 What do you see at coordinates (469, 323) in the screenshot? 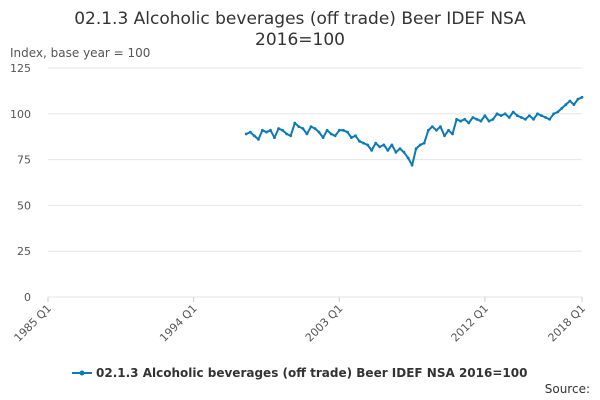
I see `x-tick-label: 2012 Q1` at bounding box center [469, 323].